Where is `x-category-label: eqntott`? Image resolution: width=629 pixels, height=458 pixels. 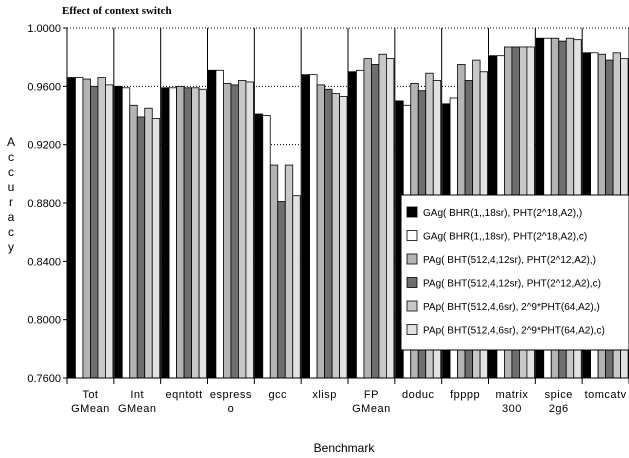 x-category-label: eqntott is located at coordinates (184, 395).